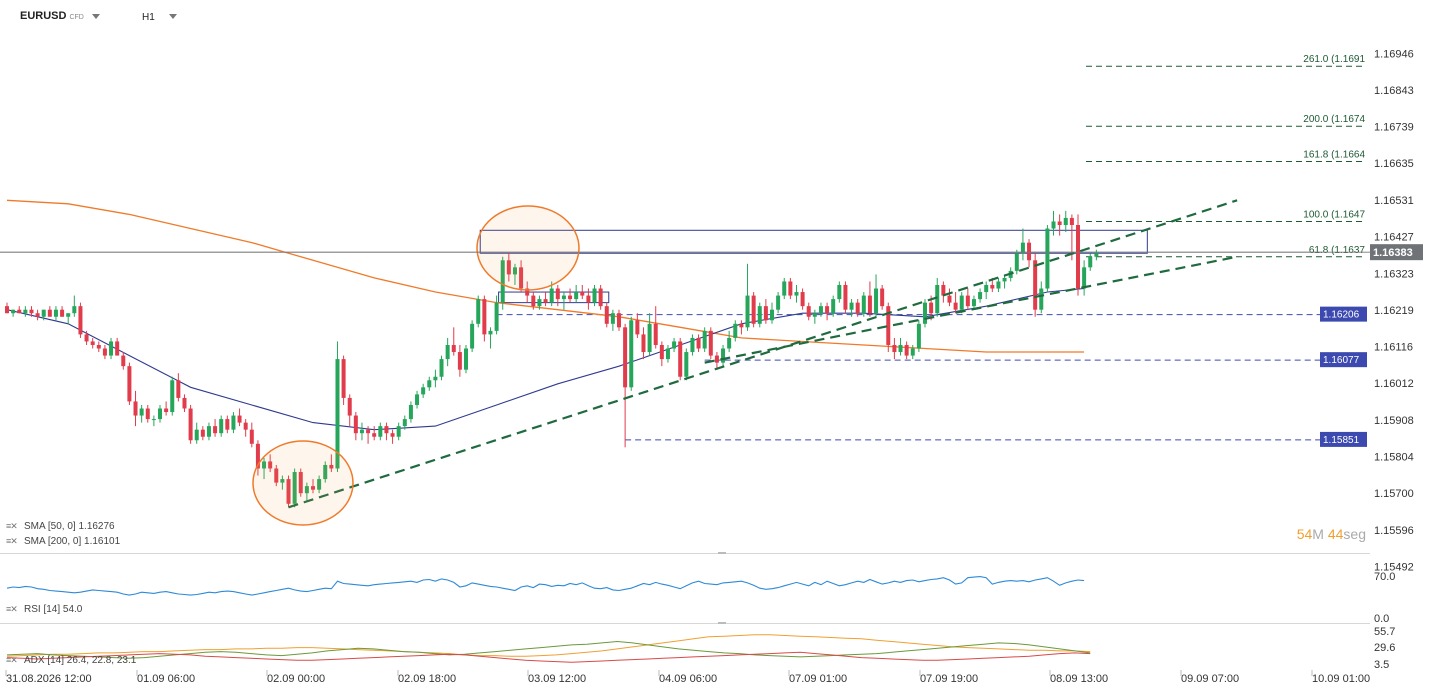  What do you see at coordinates (1394, 91) in the screenshot?
I see `price-tick-label: 1.16843` at bounding box center [1394, 91].